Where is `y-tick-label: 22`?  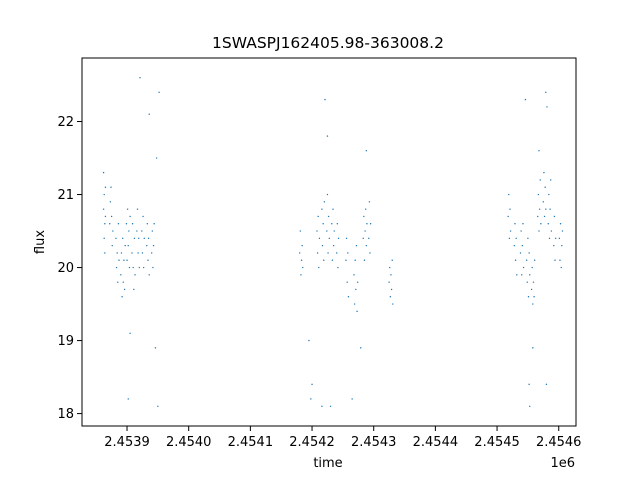
y-tick-label: 22 is located at coordinates (65, 122).